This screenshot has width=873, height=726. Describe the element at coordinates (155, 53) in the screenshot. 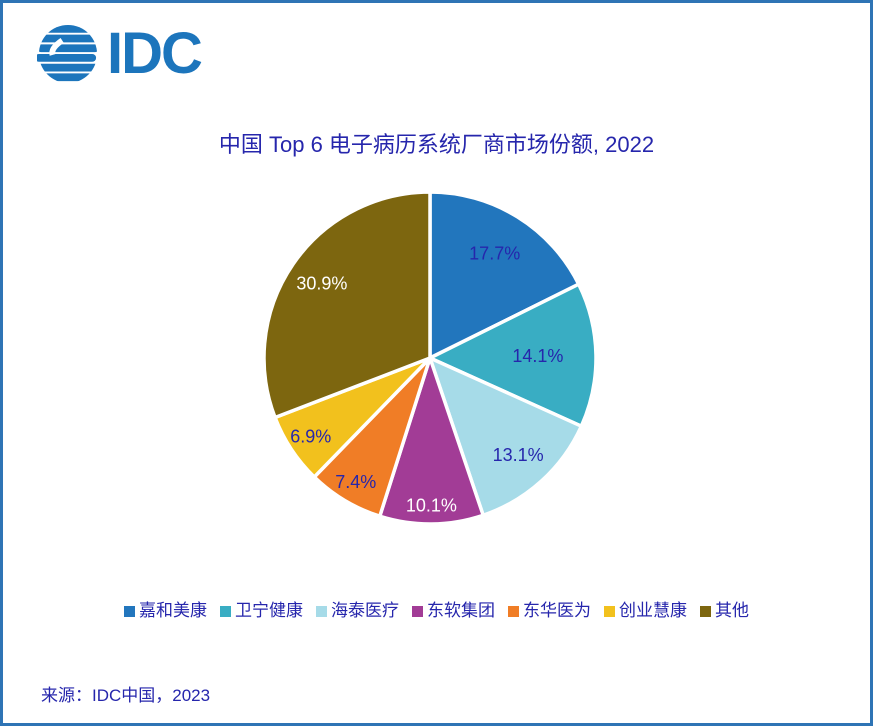

I see `idc-logo-text: IDC` at that location.